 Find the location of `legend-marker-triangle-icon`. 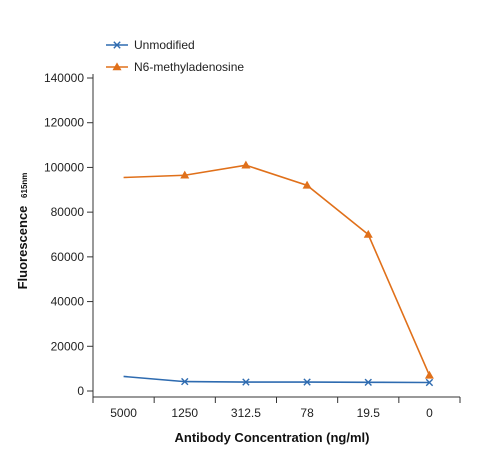

legend-marker-triangle-icon is located at coordinates (117, 66).